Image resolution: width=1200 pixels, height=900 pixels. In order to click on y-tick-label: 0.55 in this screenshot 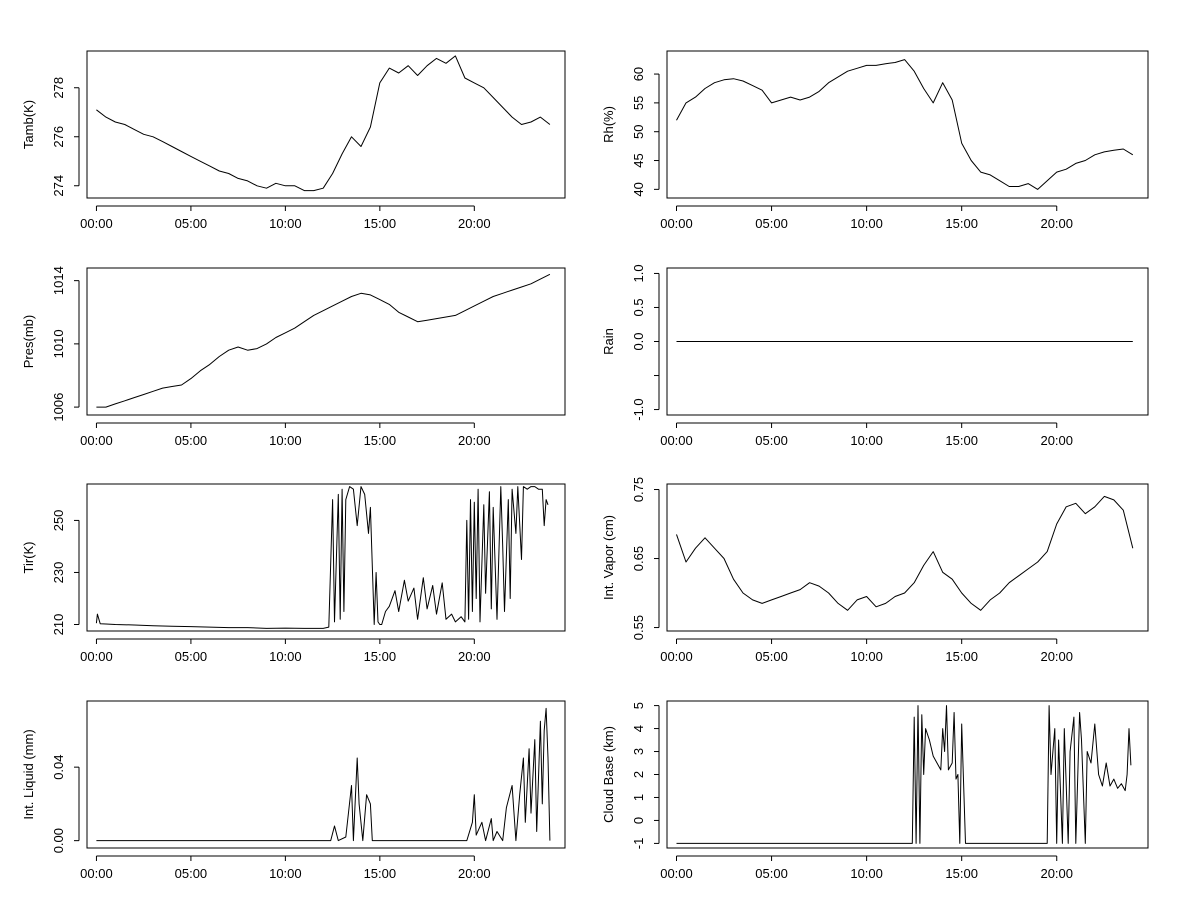, I will do `click(638, 627)`.